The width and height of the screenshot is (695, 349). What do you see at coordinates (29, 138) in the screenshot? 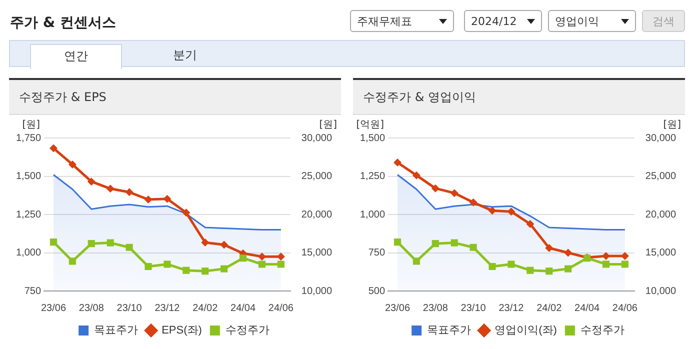
I see `y-tick-label: 1,750` at bounding box center [29, 138].